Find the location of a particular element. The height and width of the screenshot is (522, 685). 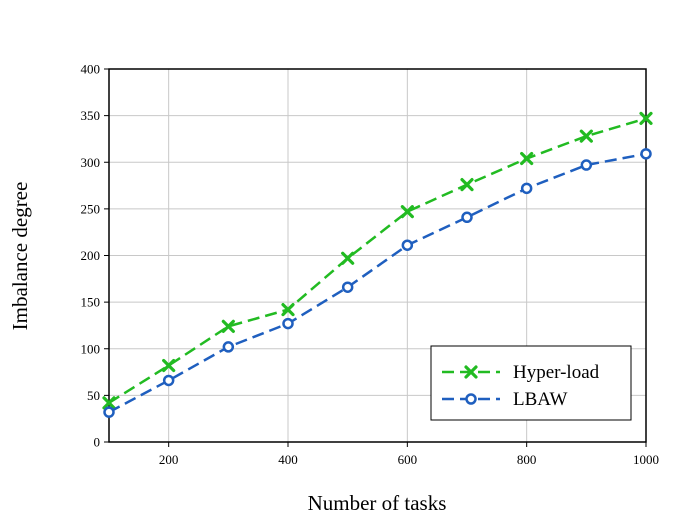

x-tick-label: 800 is located at coordinates (527, 459).